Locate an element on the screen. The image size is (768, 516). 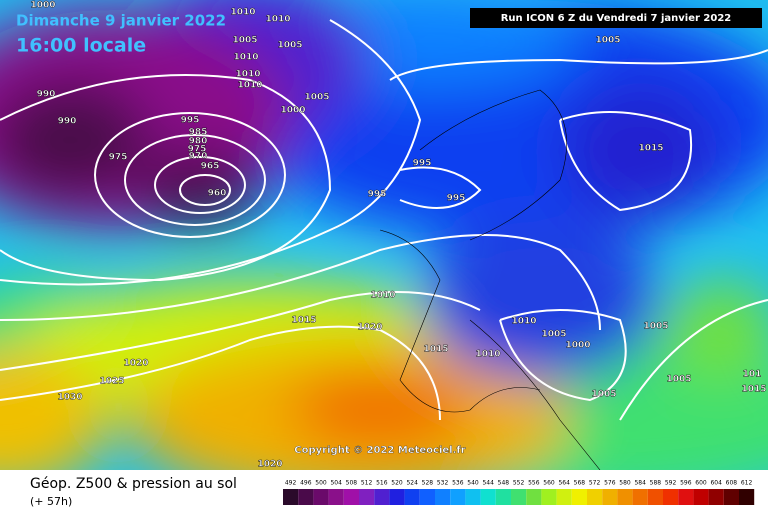
scale-label: 596 is located at coordinates (686, 483).